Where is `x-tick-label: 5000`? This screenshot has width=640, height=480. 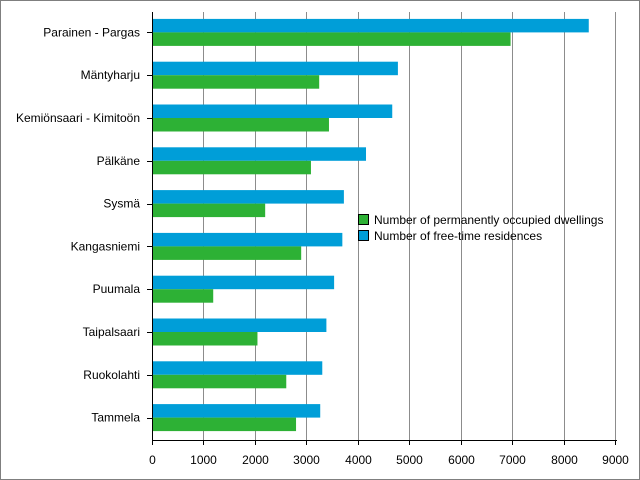
x-tick-label: 5000 is located at coordinates (409, 460).